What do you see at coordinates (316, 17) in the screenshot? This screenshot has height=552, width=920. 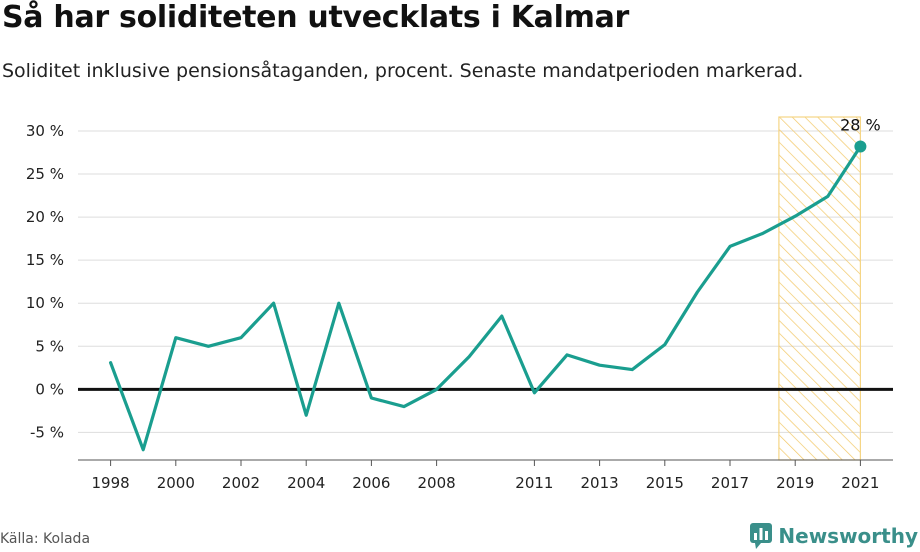 I see `chart-title: Så har soliditeten utvecklats i Kalmar` at bounding box center [316, 17].